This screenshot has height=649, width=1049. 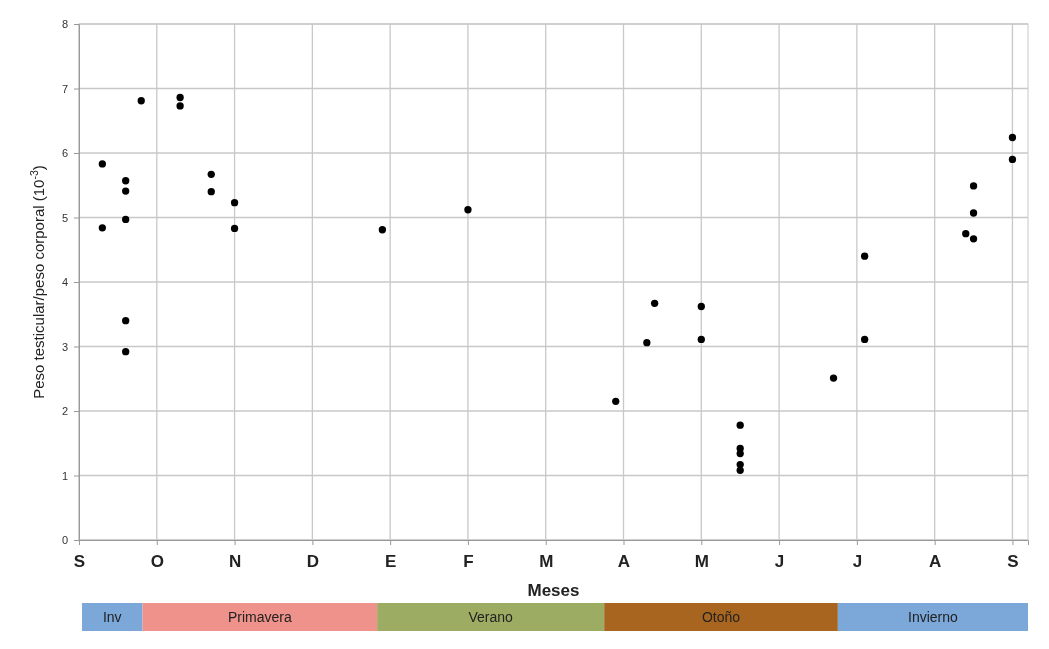 I want to click on series-label: Invierno, so click(x=933, y=617).